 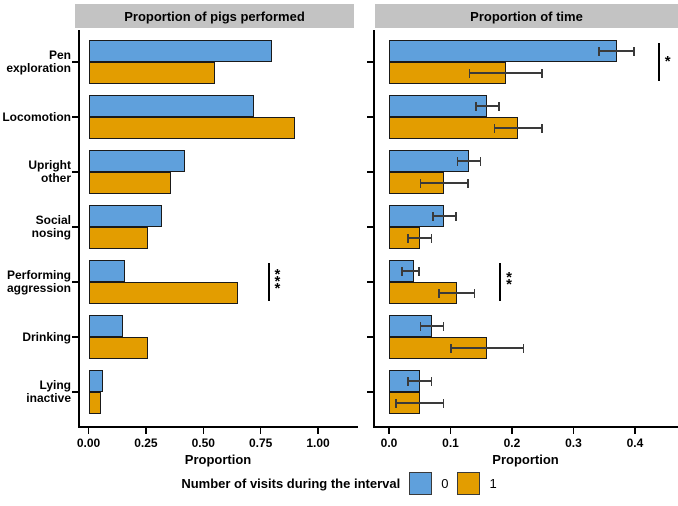 I want to click on y-axis-category-label: Drinking, so click(x=35, y=337).